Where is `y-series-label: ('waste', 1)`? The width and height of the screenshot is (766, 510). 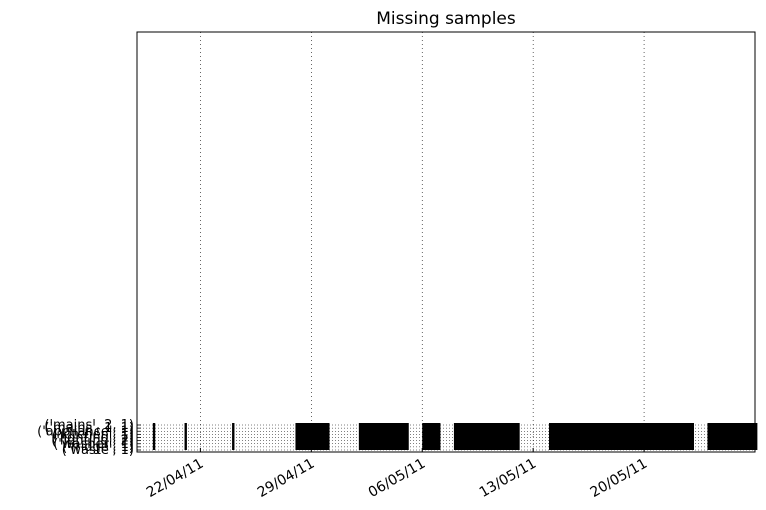 y-series-label: ('waste', 1) is located at coordinates (98, 450).